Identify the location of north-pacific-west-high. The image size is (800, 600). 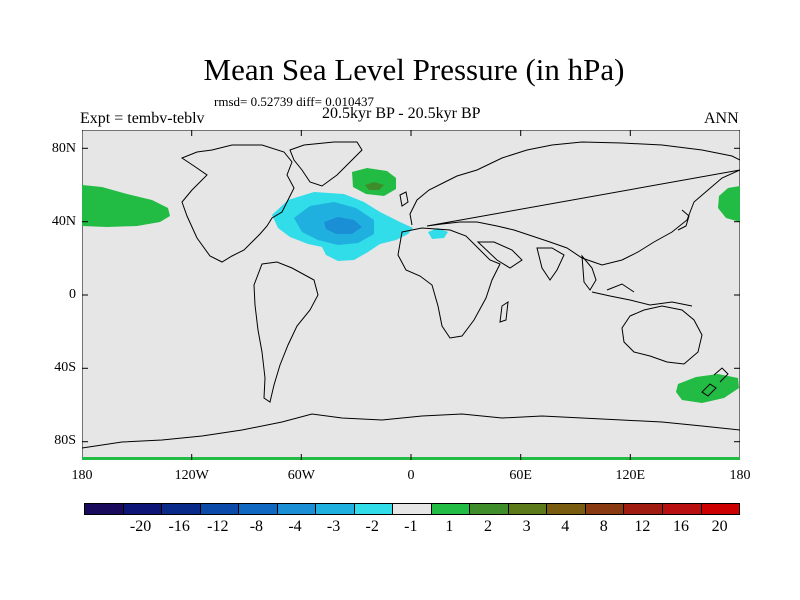
(126, 206).